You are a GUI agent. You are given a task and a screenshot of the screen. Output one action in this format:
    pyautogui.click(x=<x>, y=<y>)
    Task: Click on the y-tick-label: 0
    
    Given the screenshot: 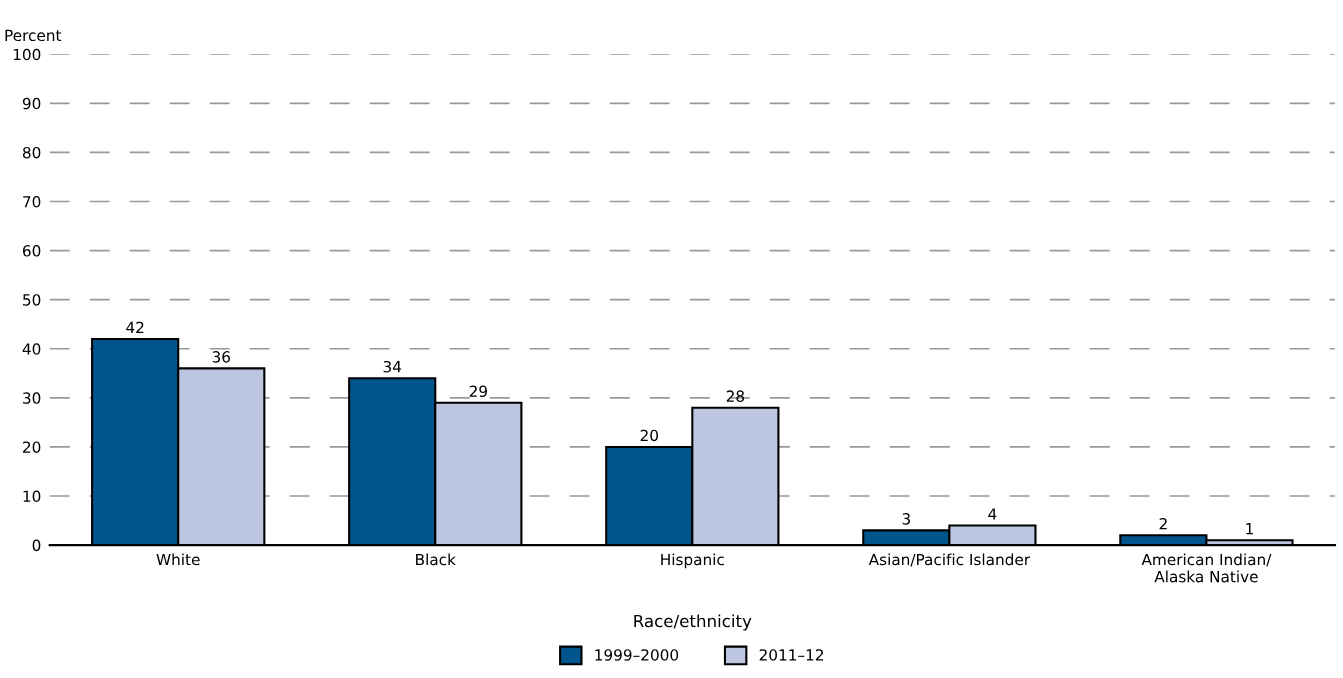 What is the action you would take?
    pyautogui.click(x=36, y=545)
    